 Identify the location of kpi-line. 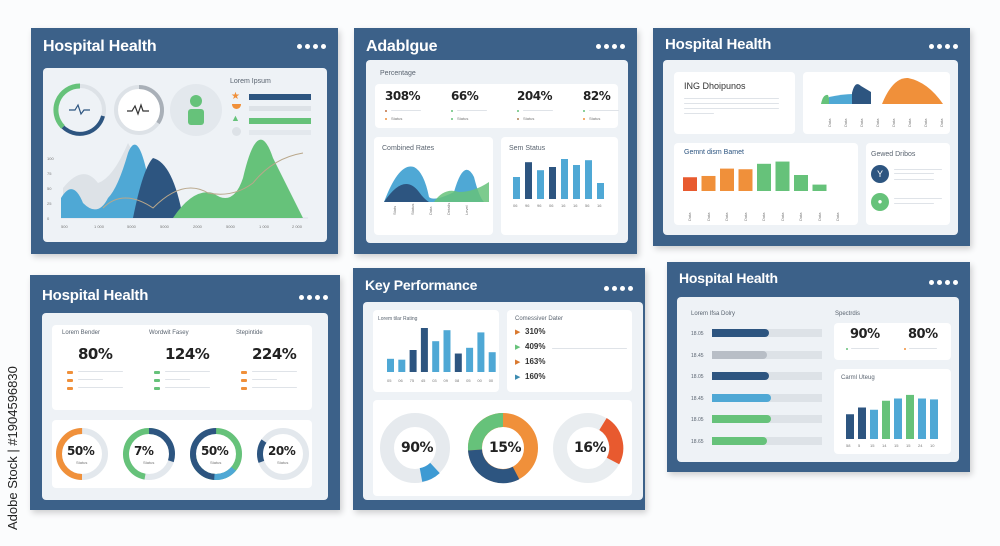
(472, 110).